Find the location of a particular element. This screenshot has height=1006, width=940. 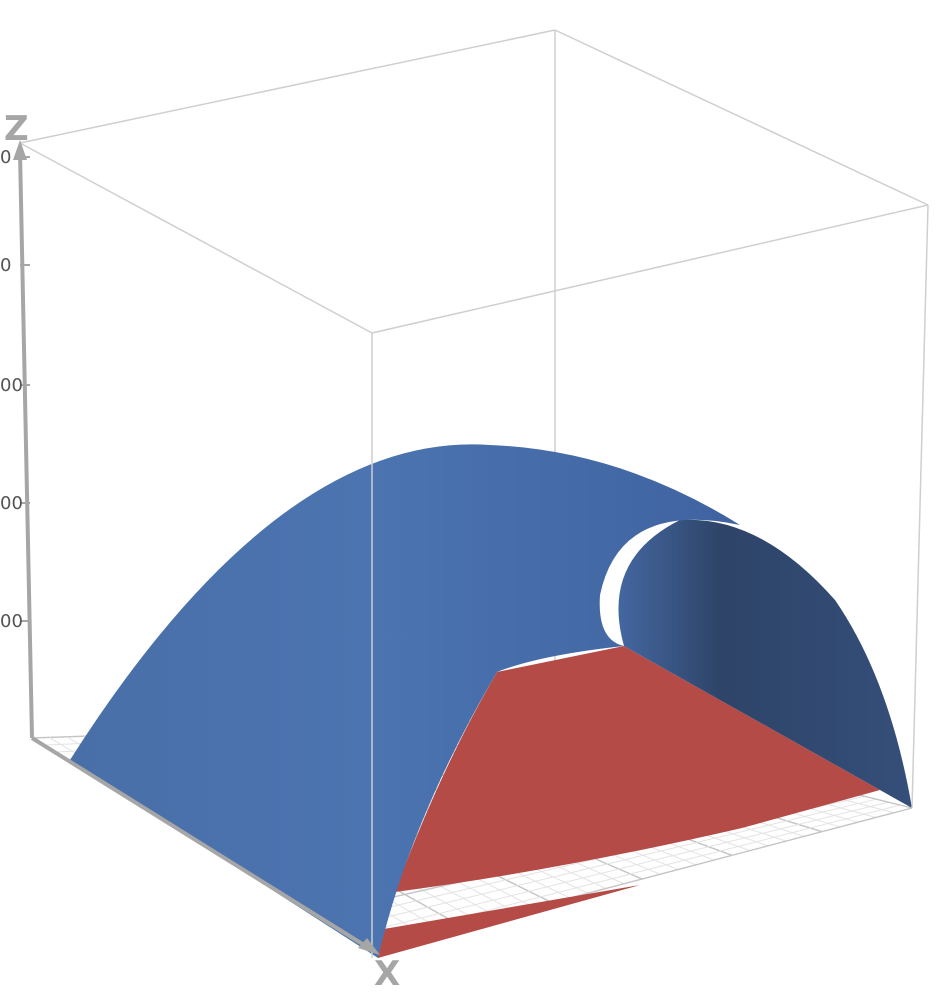

z-axis-line is located at coordinates (26, 445).